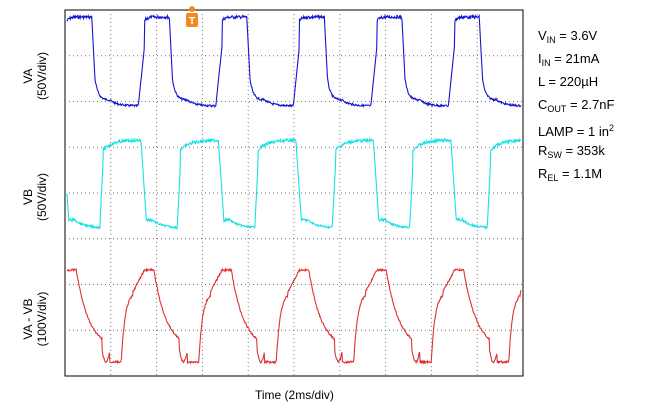  Describe the element at coordinates (576, 105) in the screenshot. I see `ann-cout: COUT = 2.7nF` at that location.